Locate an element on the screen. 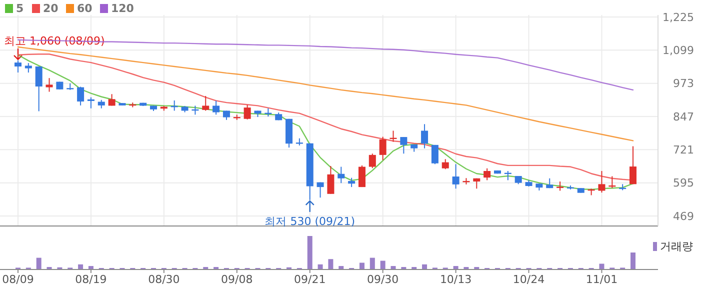 This screenshot has width=701, height=289. legend-label: 120 is located at coordinates (122, 8).